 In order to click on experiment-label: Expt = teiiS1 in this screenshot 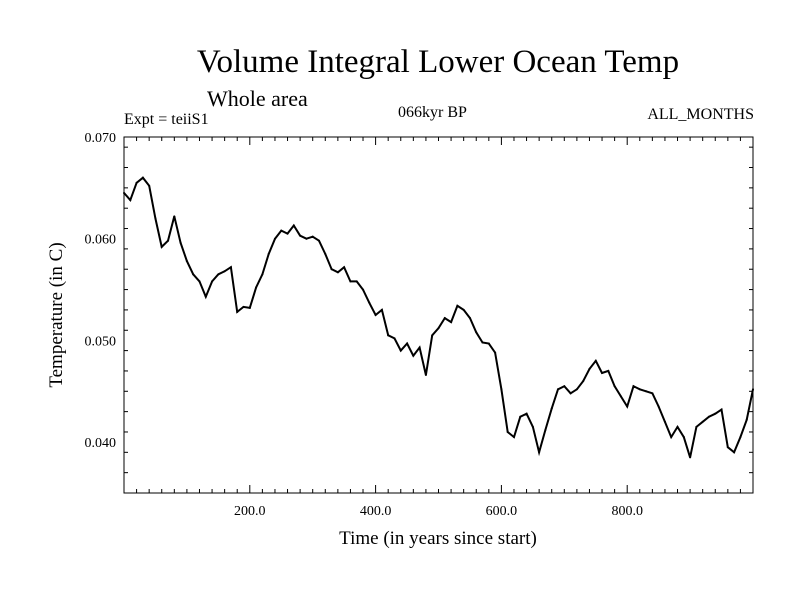, I will do `click(166, 119)`.